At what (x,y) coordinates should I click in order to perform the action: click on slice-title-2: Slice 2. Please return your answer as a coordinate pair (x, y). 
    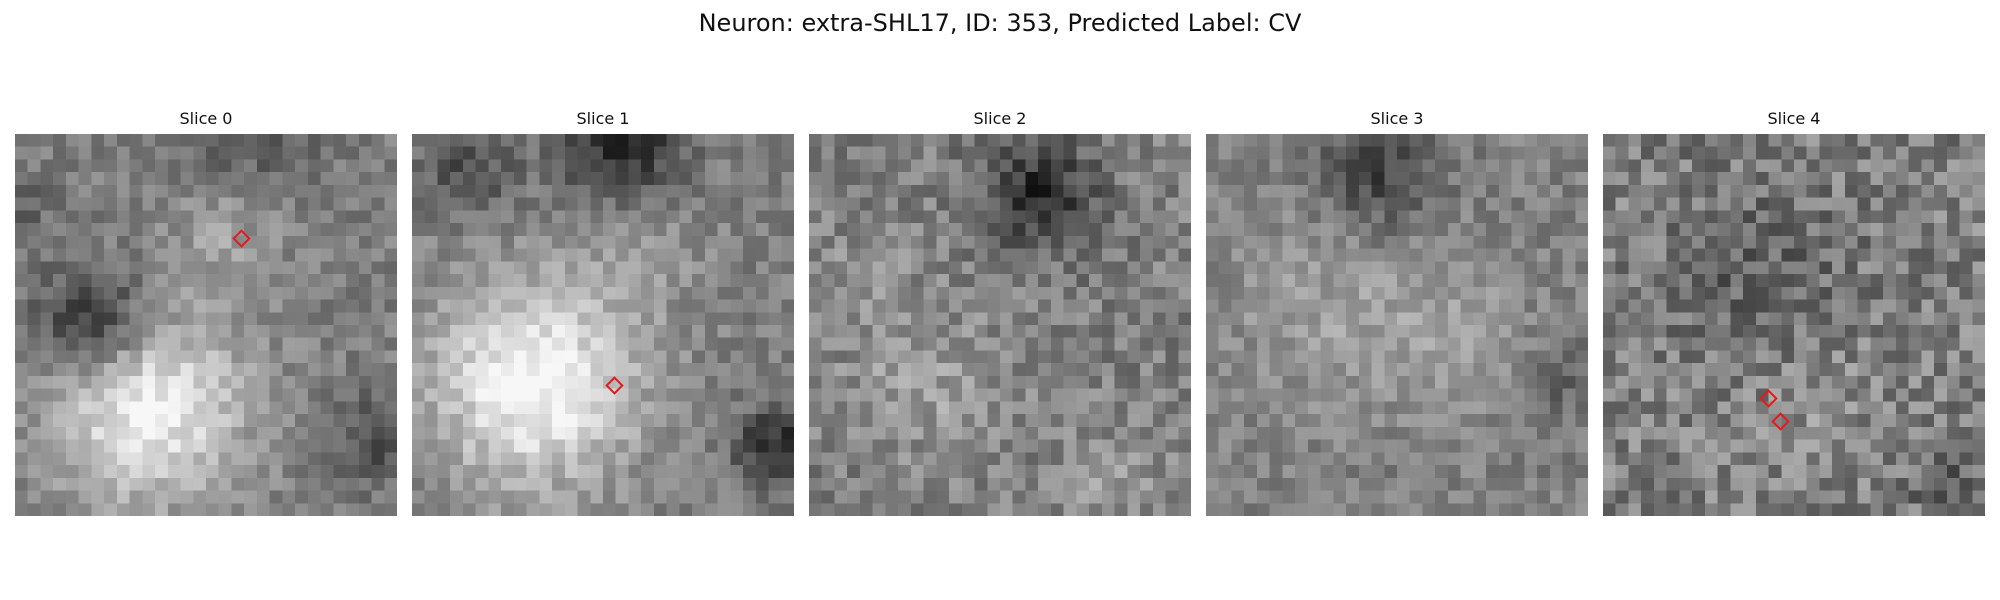
    Looking at the image, I should click on (1000, 118).